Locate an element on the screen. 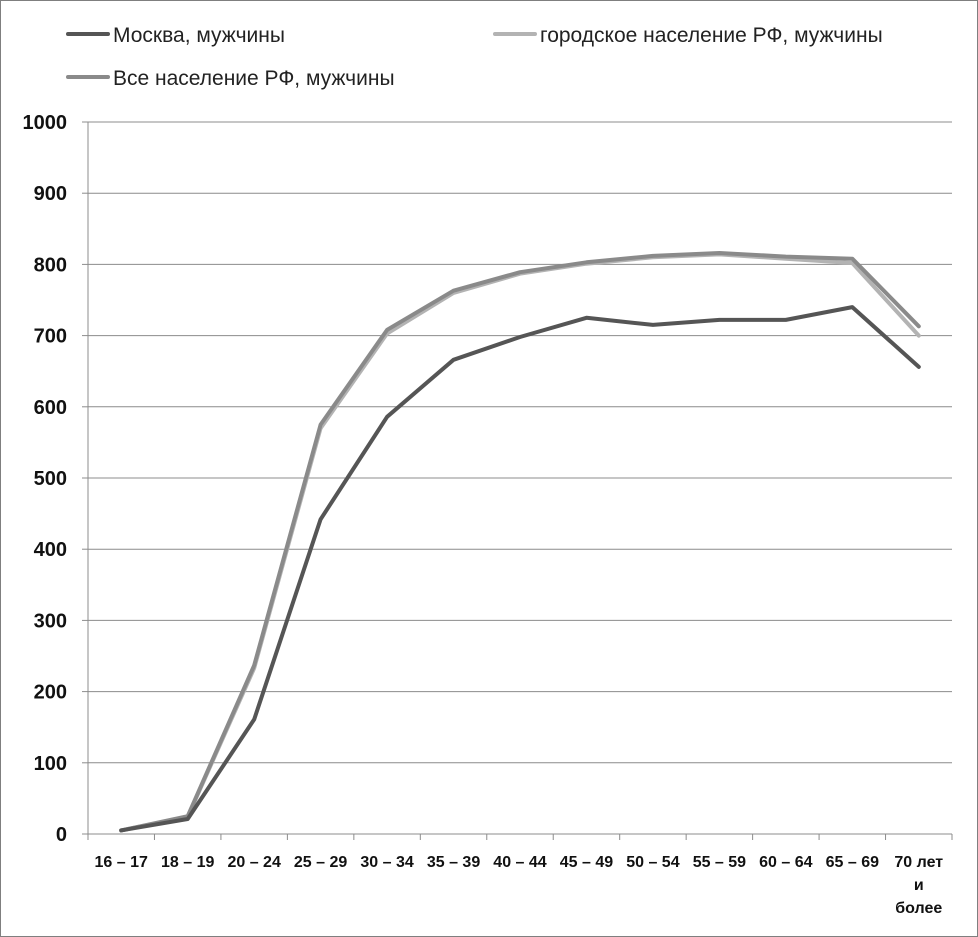  y-tick-label: 900 is located at coordinates (50, 194).